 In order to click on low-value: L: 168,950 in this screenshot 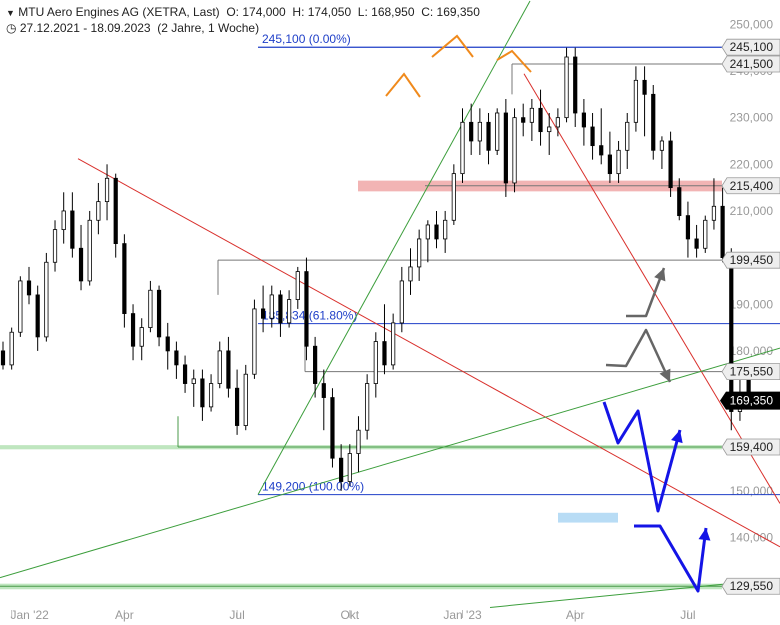, I will do `click(386, 12)`.